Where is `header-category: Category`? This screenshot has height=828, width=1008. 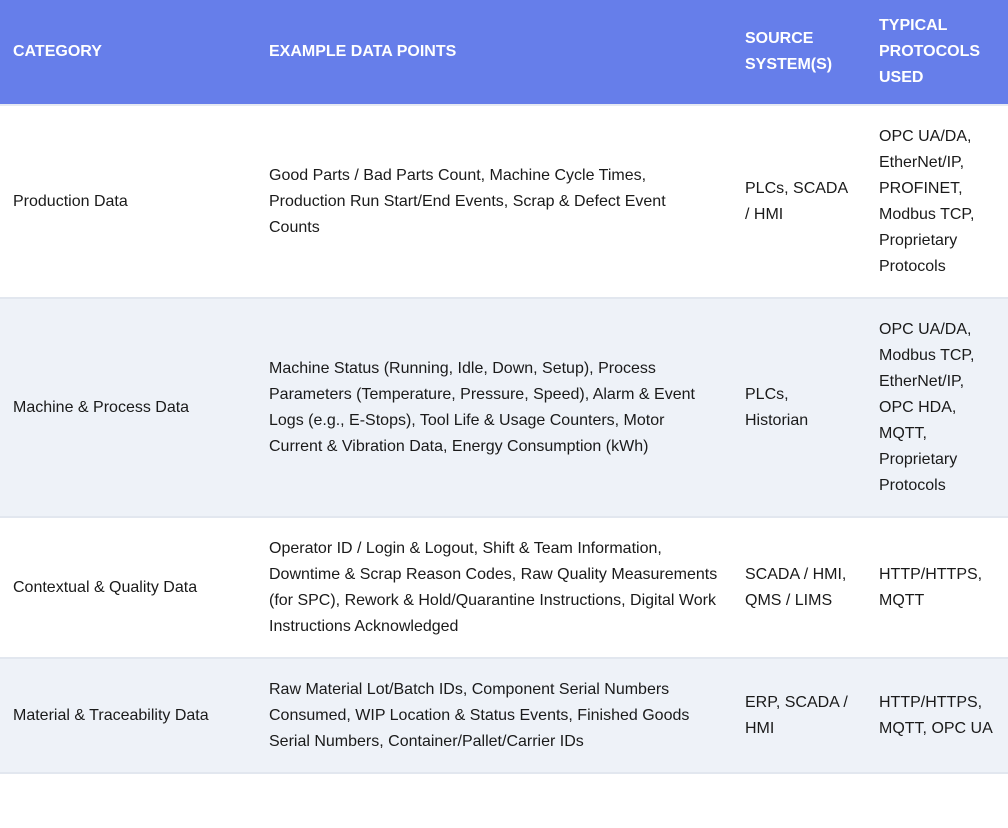
header-category: Category is located at coordinates (128, 53).